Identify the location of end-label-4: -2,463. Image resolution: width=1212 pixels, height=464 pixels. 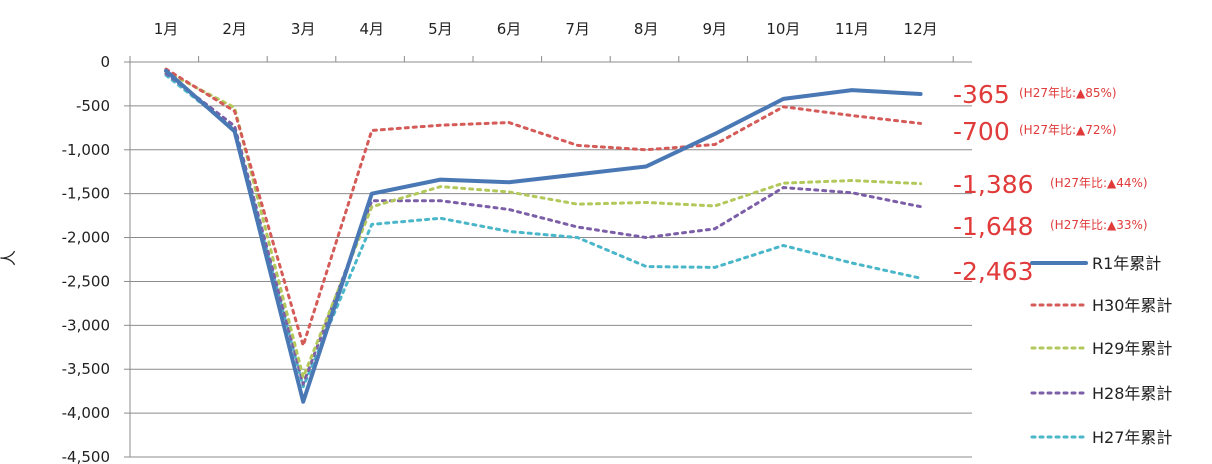
(993, 271).